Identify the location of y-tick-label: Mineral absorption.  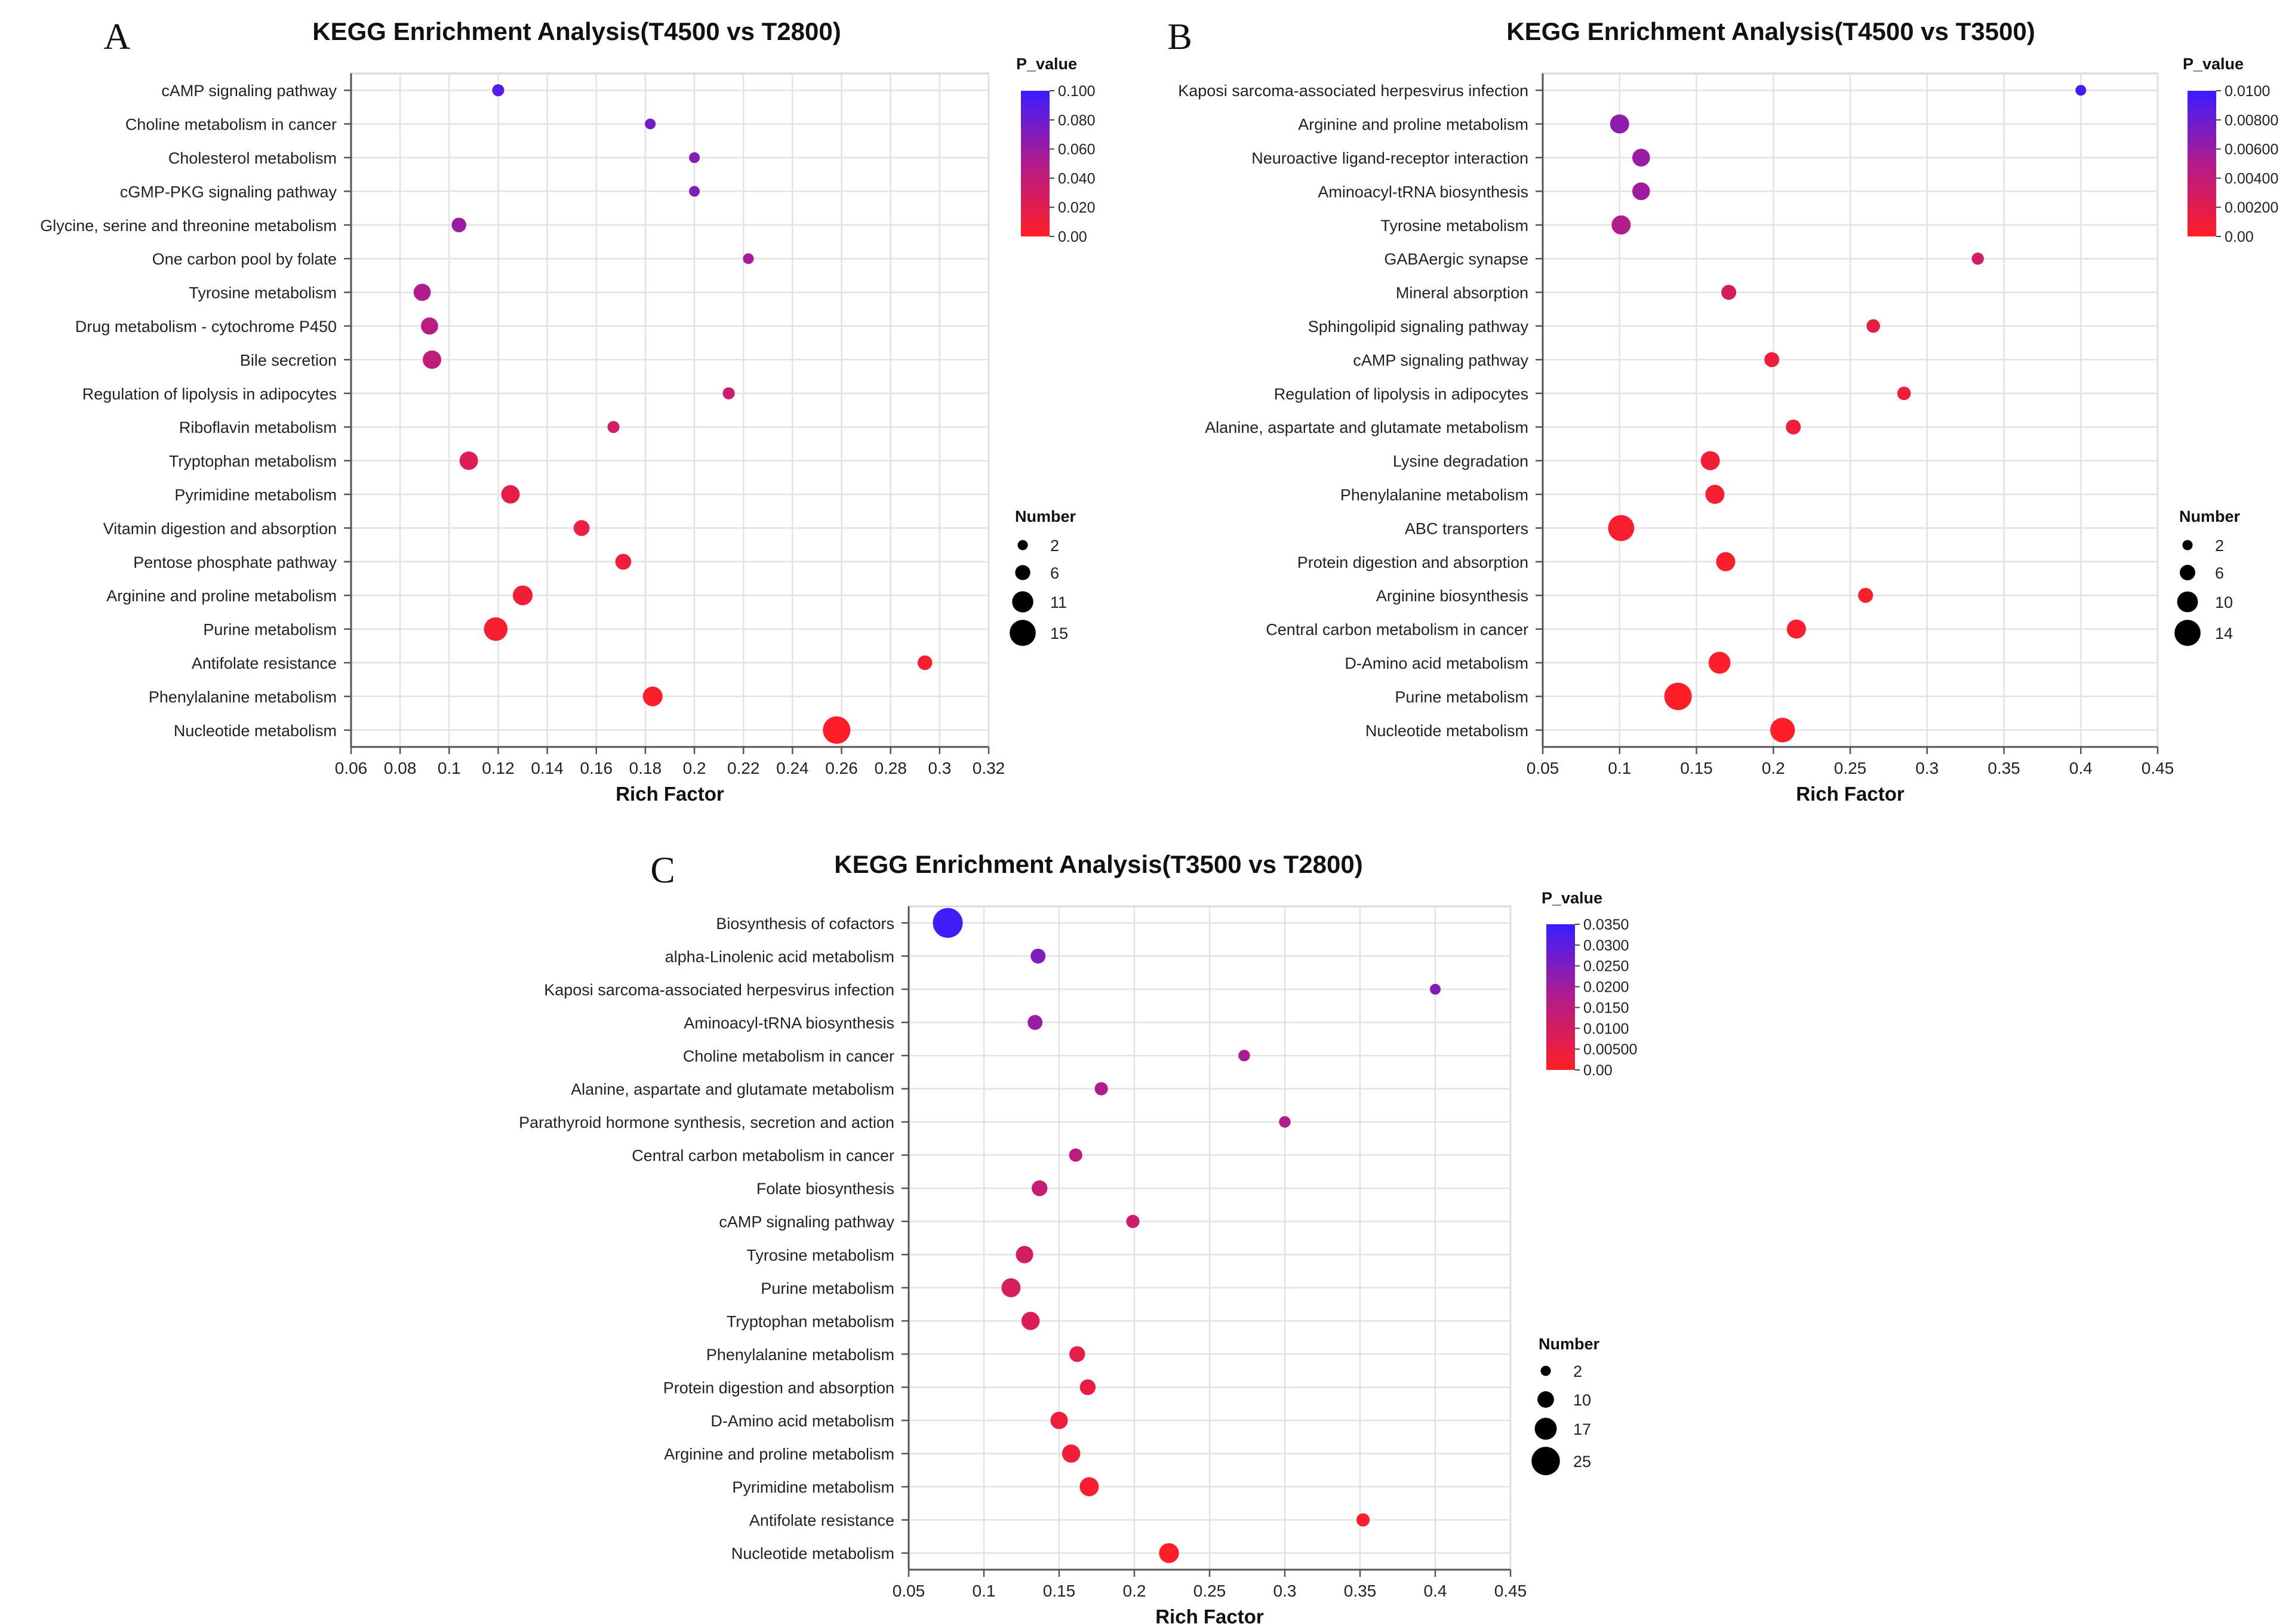
(1462, 293).